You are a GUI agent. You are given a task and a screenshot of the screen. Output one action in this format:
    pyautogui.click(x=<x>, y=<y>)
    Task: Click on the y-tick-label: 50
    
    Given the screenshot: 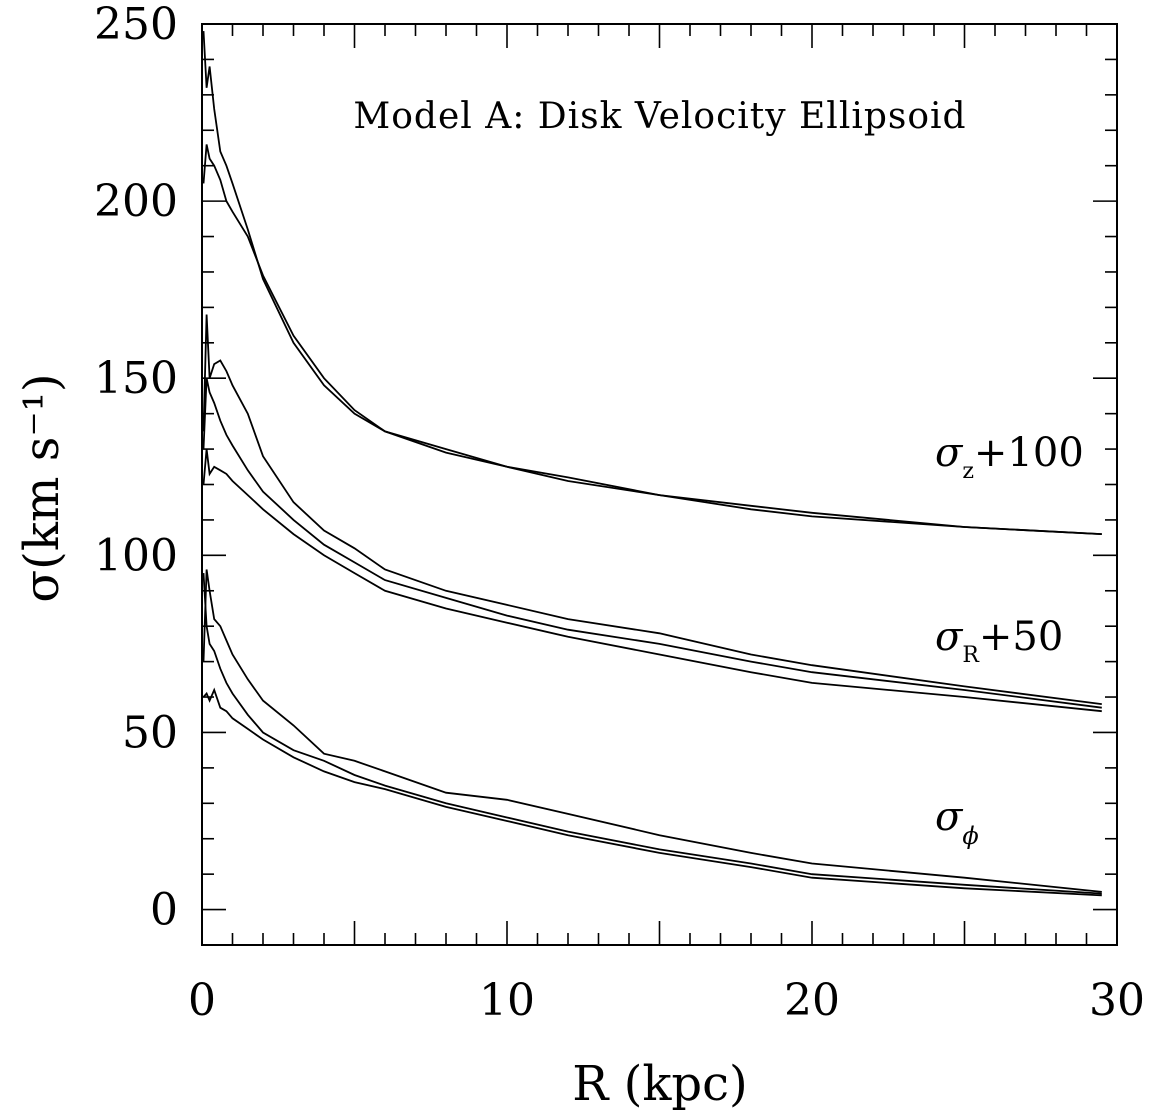 What is the action you would take?
    pyautogui.click(x=150, y=732)
    